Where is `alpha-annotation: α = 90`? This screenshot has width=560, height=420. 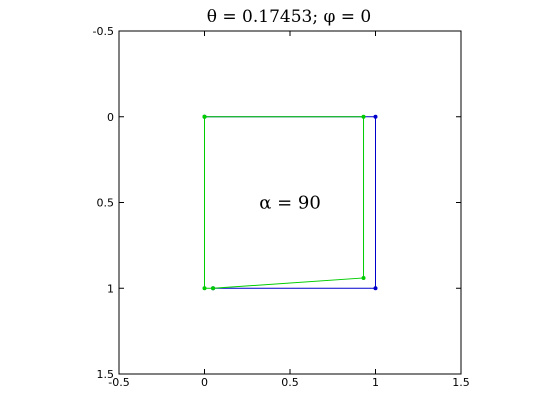 alpha-annotation: α = 90 is located at coordinates (290, 203).